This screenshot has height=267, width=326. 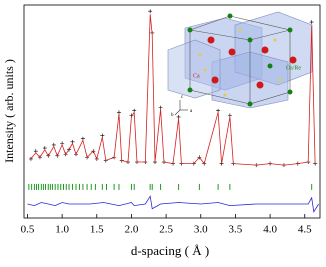 I want to click on x-tick-label: 4.0, so click(x=270, y=230).